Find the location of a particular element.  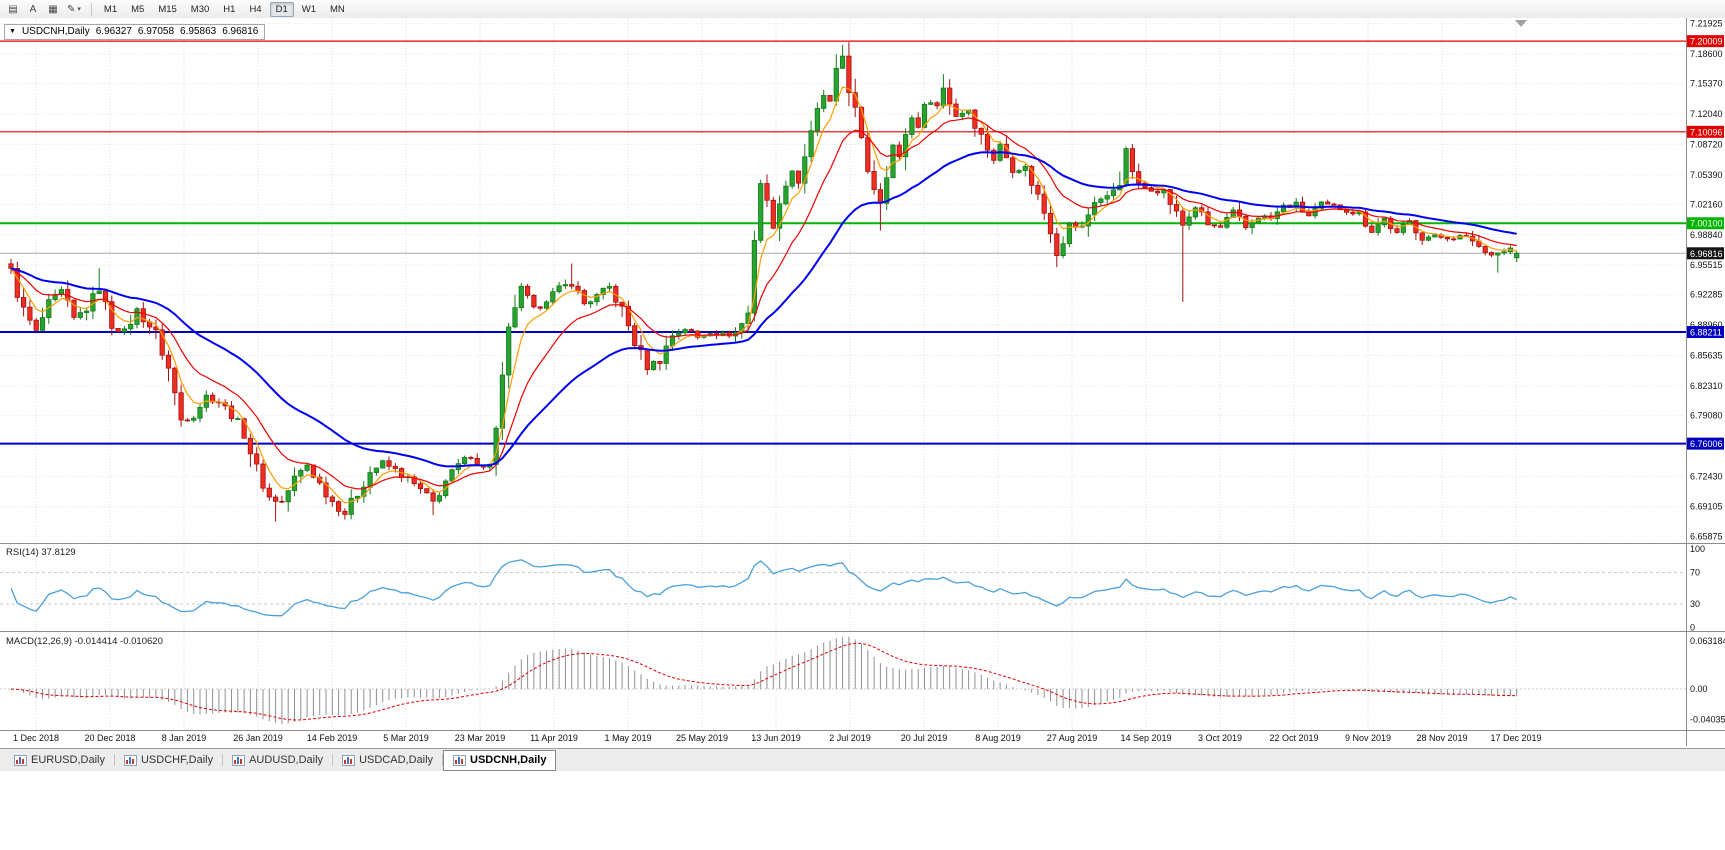

tab-usdcad-daily: USDCAD,Daily is located at coordinates (387, 760).